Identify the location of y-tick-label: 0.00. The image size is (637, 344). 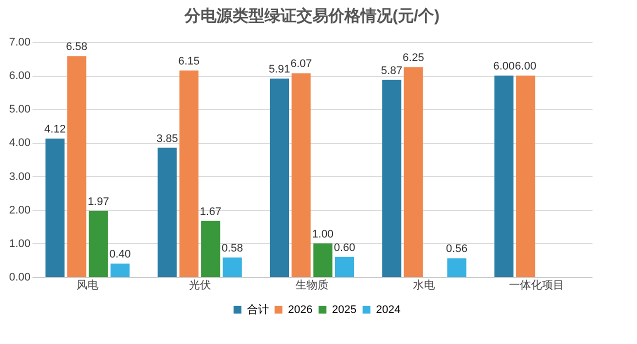
(19, 278).